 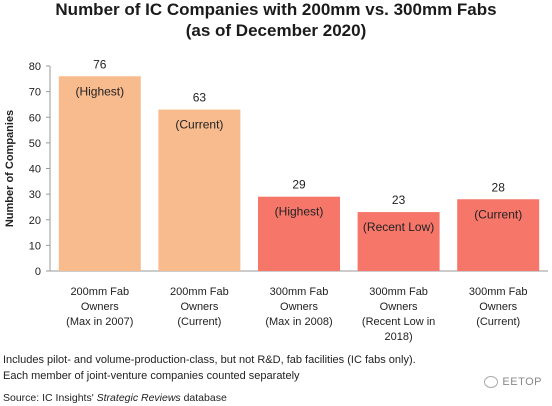 What do you see at coordinates (50, 398) in the screenshot?
I see `source-prefix: Source: IC Insights'` at bounding box center [50, 398].